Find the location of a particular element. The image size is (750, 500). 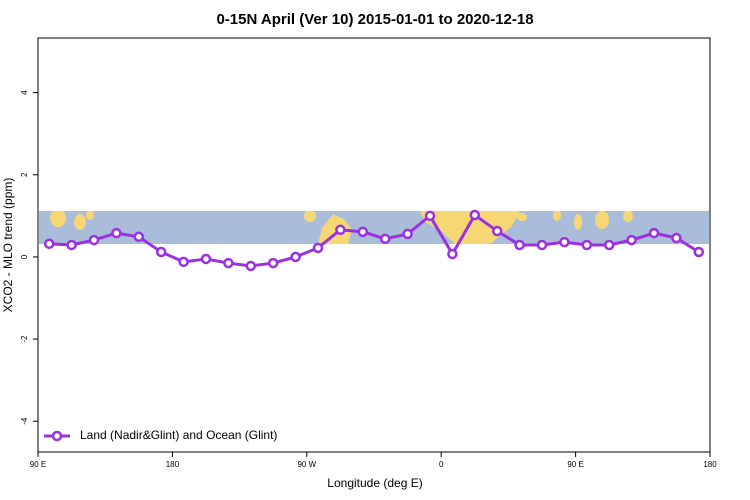

y-axis-label: XCO2 - MLO trend (ppm) is located at coordinates (8, 245).